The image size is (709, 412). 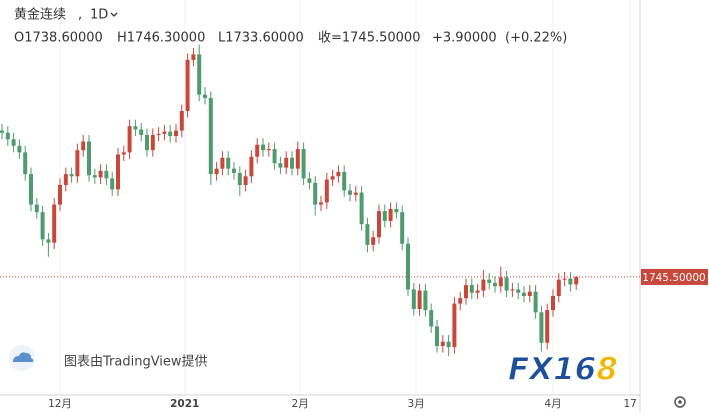 I want to click on symbol-title: 黄金连续, so click(x=40, y=15).